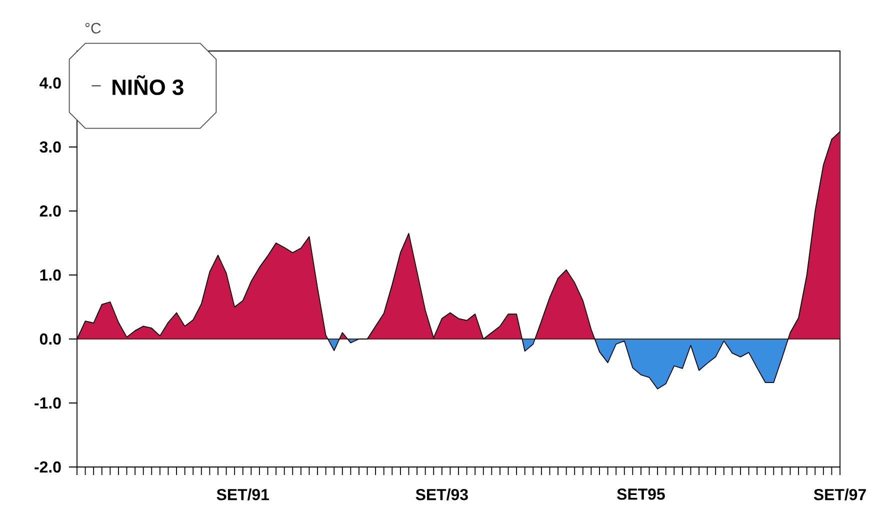 This screenshot has width=882, height=513. I want to click on y-tick-label: -1.0, so click(47, 403).